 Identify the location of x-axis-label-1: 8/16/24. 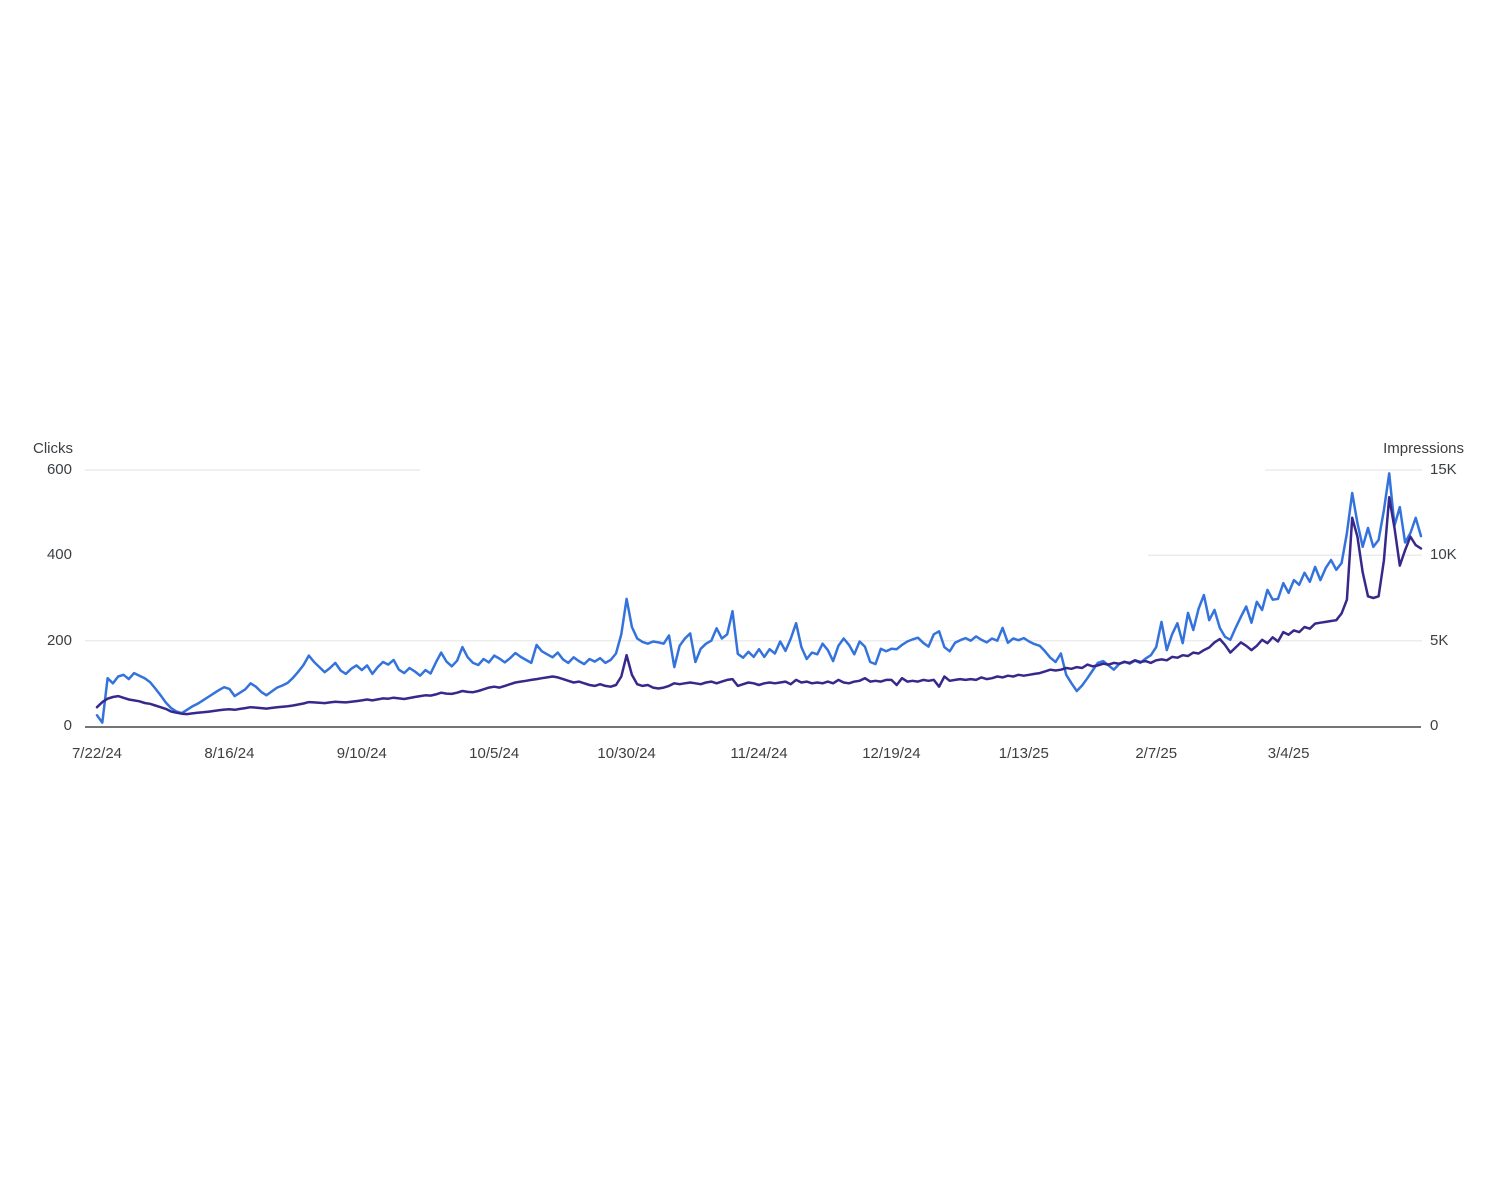
(229, 753).